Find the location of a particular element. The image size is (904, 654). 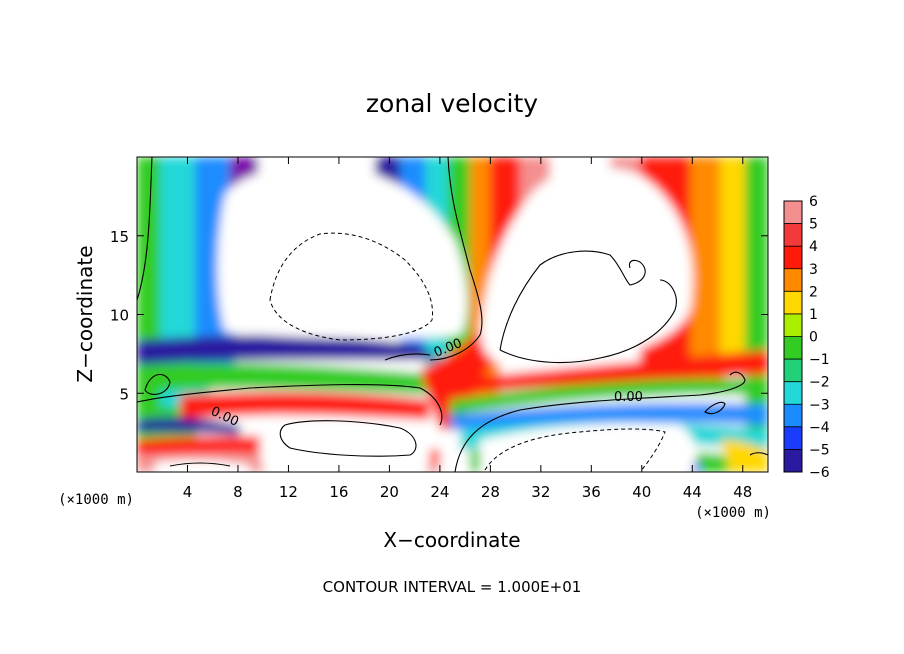

colorbar-label: −6 is located at coordinates (819, 473).